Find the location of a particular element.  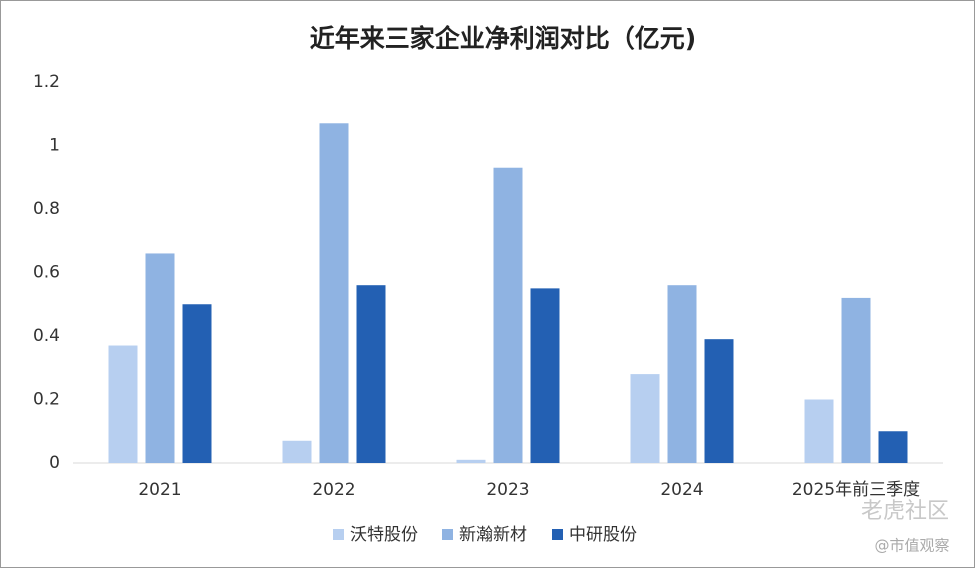

x-tick-label: 2023 is located at coordinates (507, 490).